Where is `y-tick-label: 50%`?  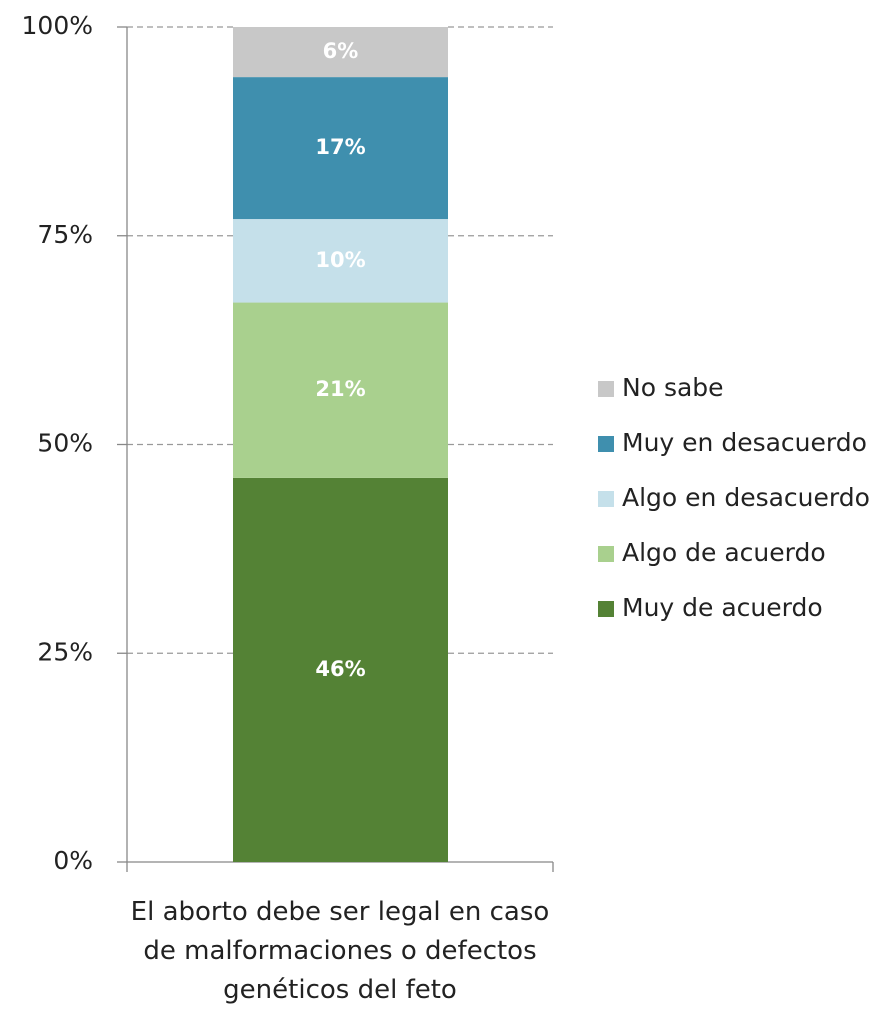
y-tick-label: 50% is located at coordinates (65, 443).